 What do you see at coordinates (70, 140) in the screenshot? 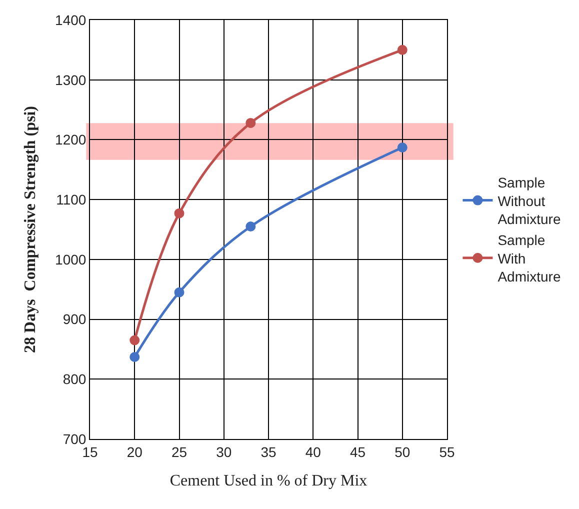
I see `y-tick-label: 1200` at bounding box center [70, 140].